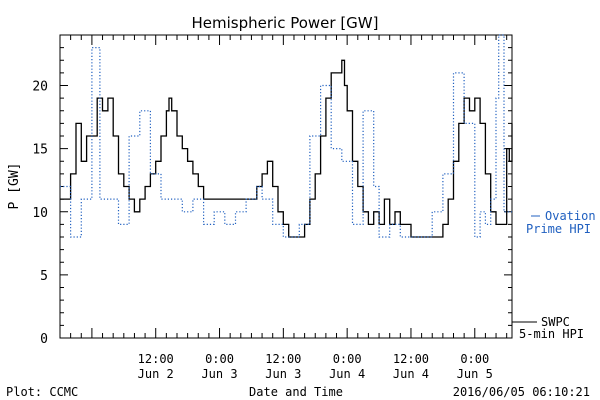 The width and height of the screenshot is (600, 400). What do you see at coordinates (42, 392) in the screenshot?
I see `footer-credit: Plot: CCMC` at bounding box center [42, 392].